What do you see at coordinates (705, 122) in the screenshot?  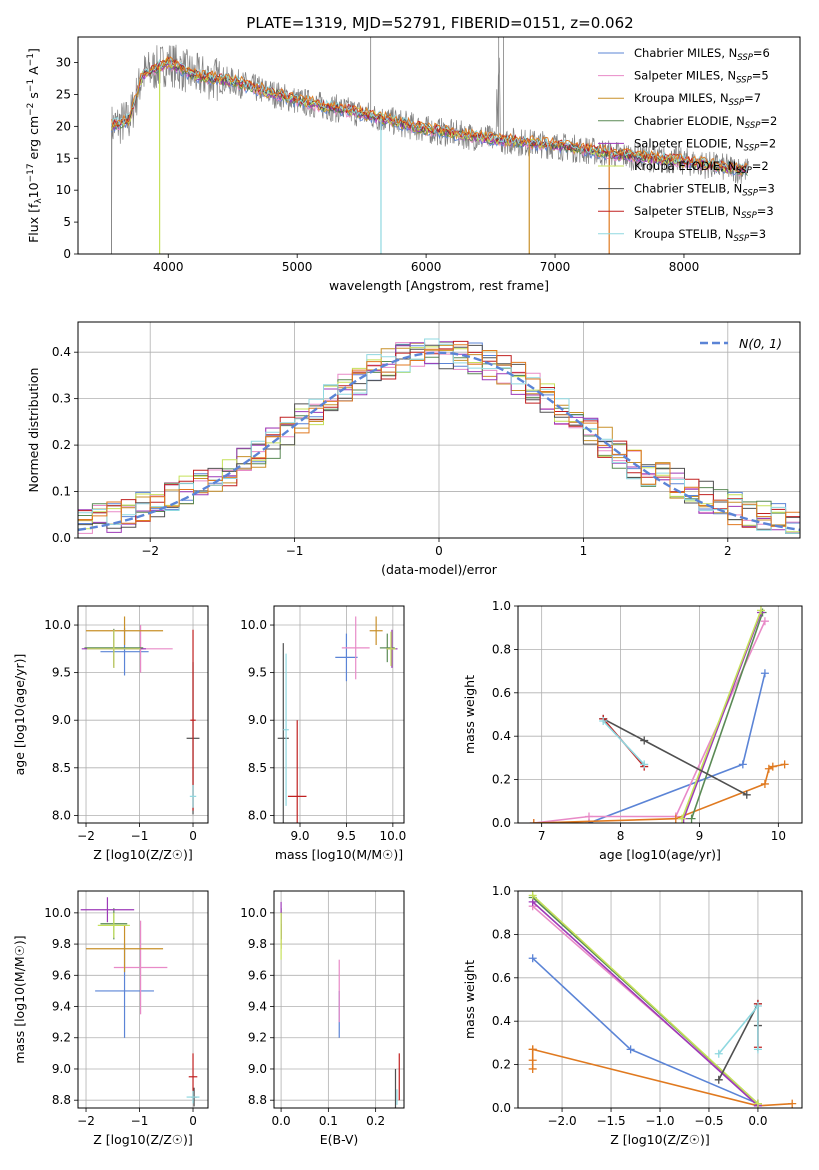 I see `legend-label: Chabrier ELODIE, NSSP=2` at bounding box center [705, 122].